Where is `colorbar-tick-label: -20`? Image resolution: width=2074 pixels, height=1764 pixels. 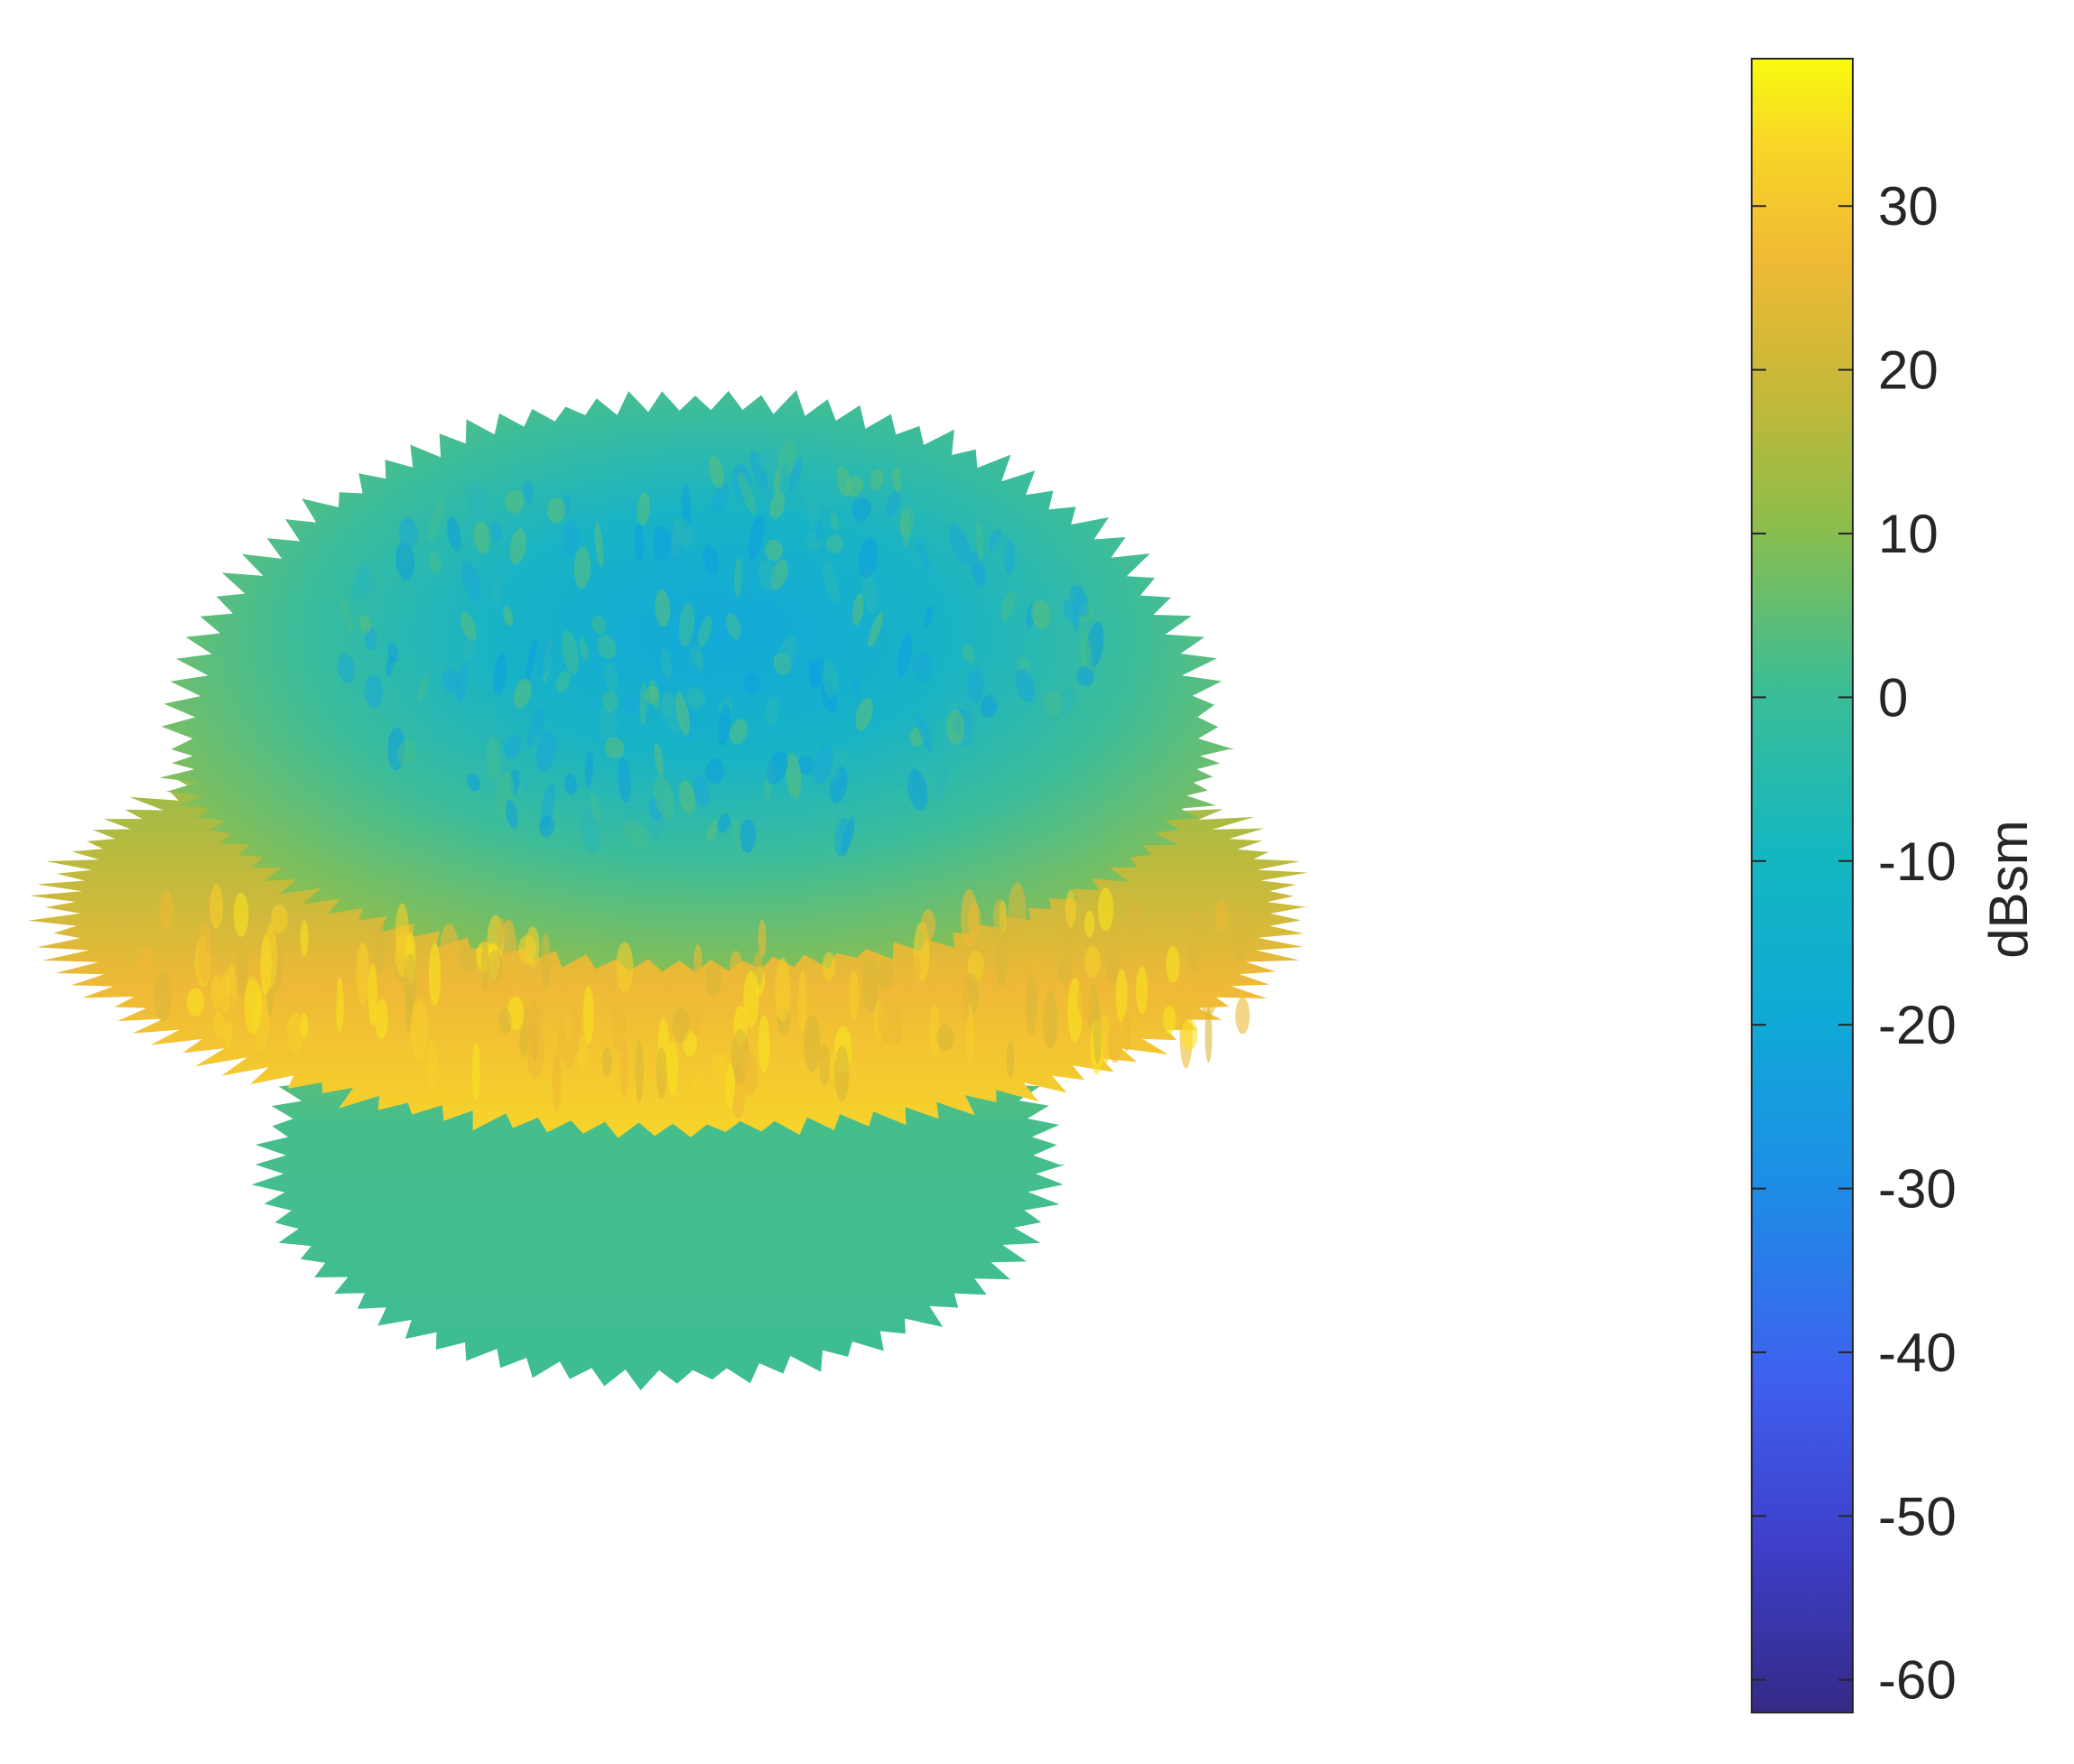
colorbar-tick-label: -20 is located at coordinates (1917, 1025).